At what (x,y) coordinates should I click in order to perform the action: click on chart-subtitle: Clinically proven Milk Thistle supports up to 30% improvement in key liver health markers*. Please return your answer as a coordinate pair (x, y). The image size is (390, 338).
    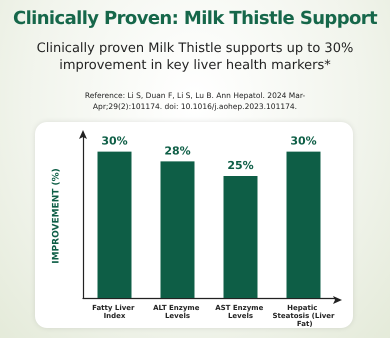
    Looking at the image, I should click on (195, 57).